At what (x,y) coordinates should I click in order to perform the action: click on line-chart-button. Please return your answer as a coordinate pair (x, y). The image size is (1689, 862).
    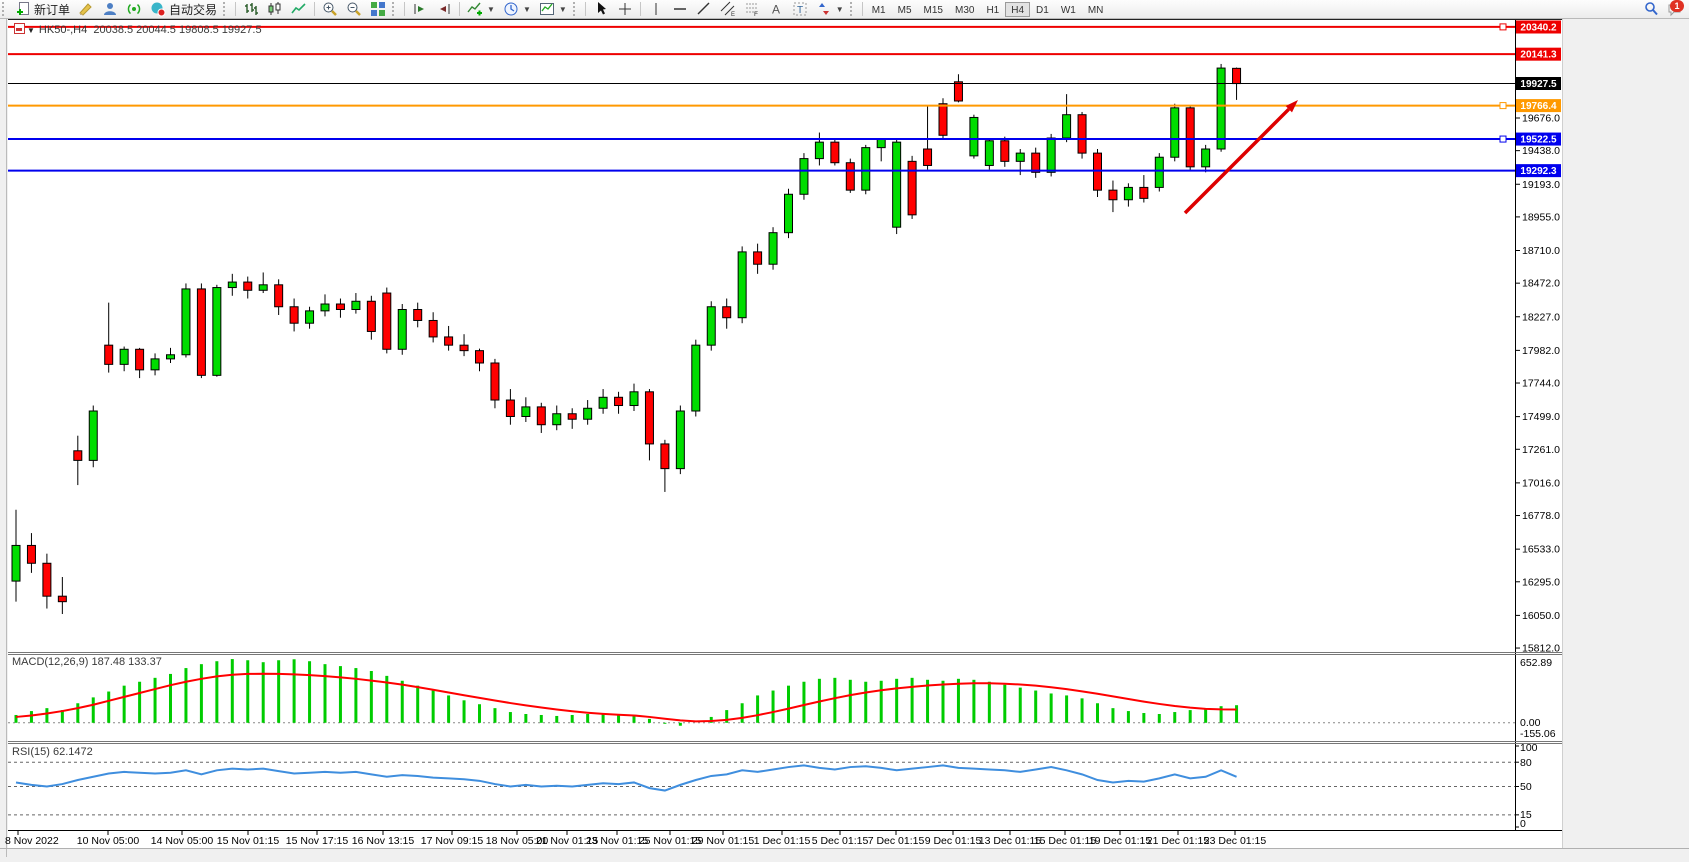
    Looking at the image, I should click on (299, 9).